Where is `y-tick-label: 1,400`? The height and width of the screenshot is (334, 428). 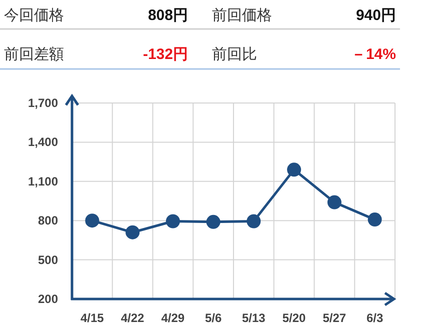
y-tick-label: 1,400 is located at coordinates (43, 142).